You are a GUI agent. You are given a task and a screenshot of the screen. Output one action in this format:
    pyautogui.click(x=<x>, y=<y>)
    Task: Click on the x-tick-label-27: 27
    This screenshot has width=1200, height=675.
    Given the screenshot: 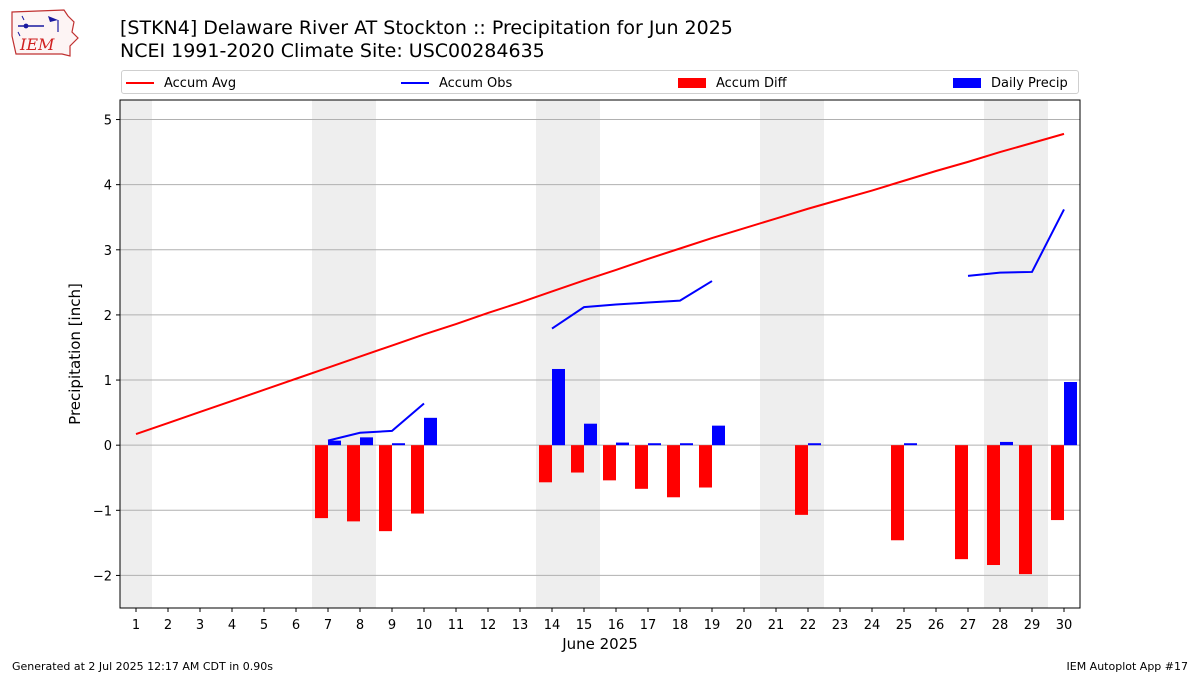 What is the action you would take?
    pyautogui.click(x=968, y=625)
    